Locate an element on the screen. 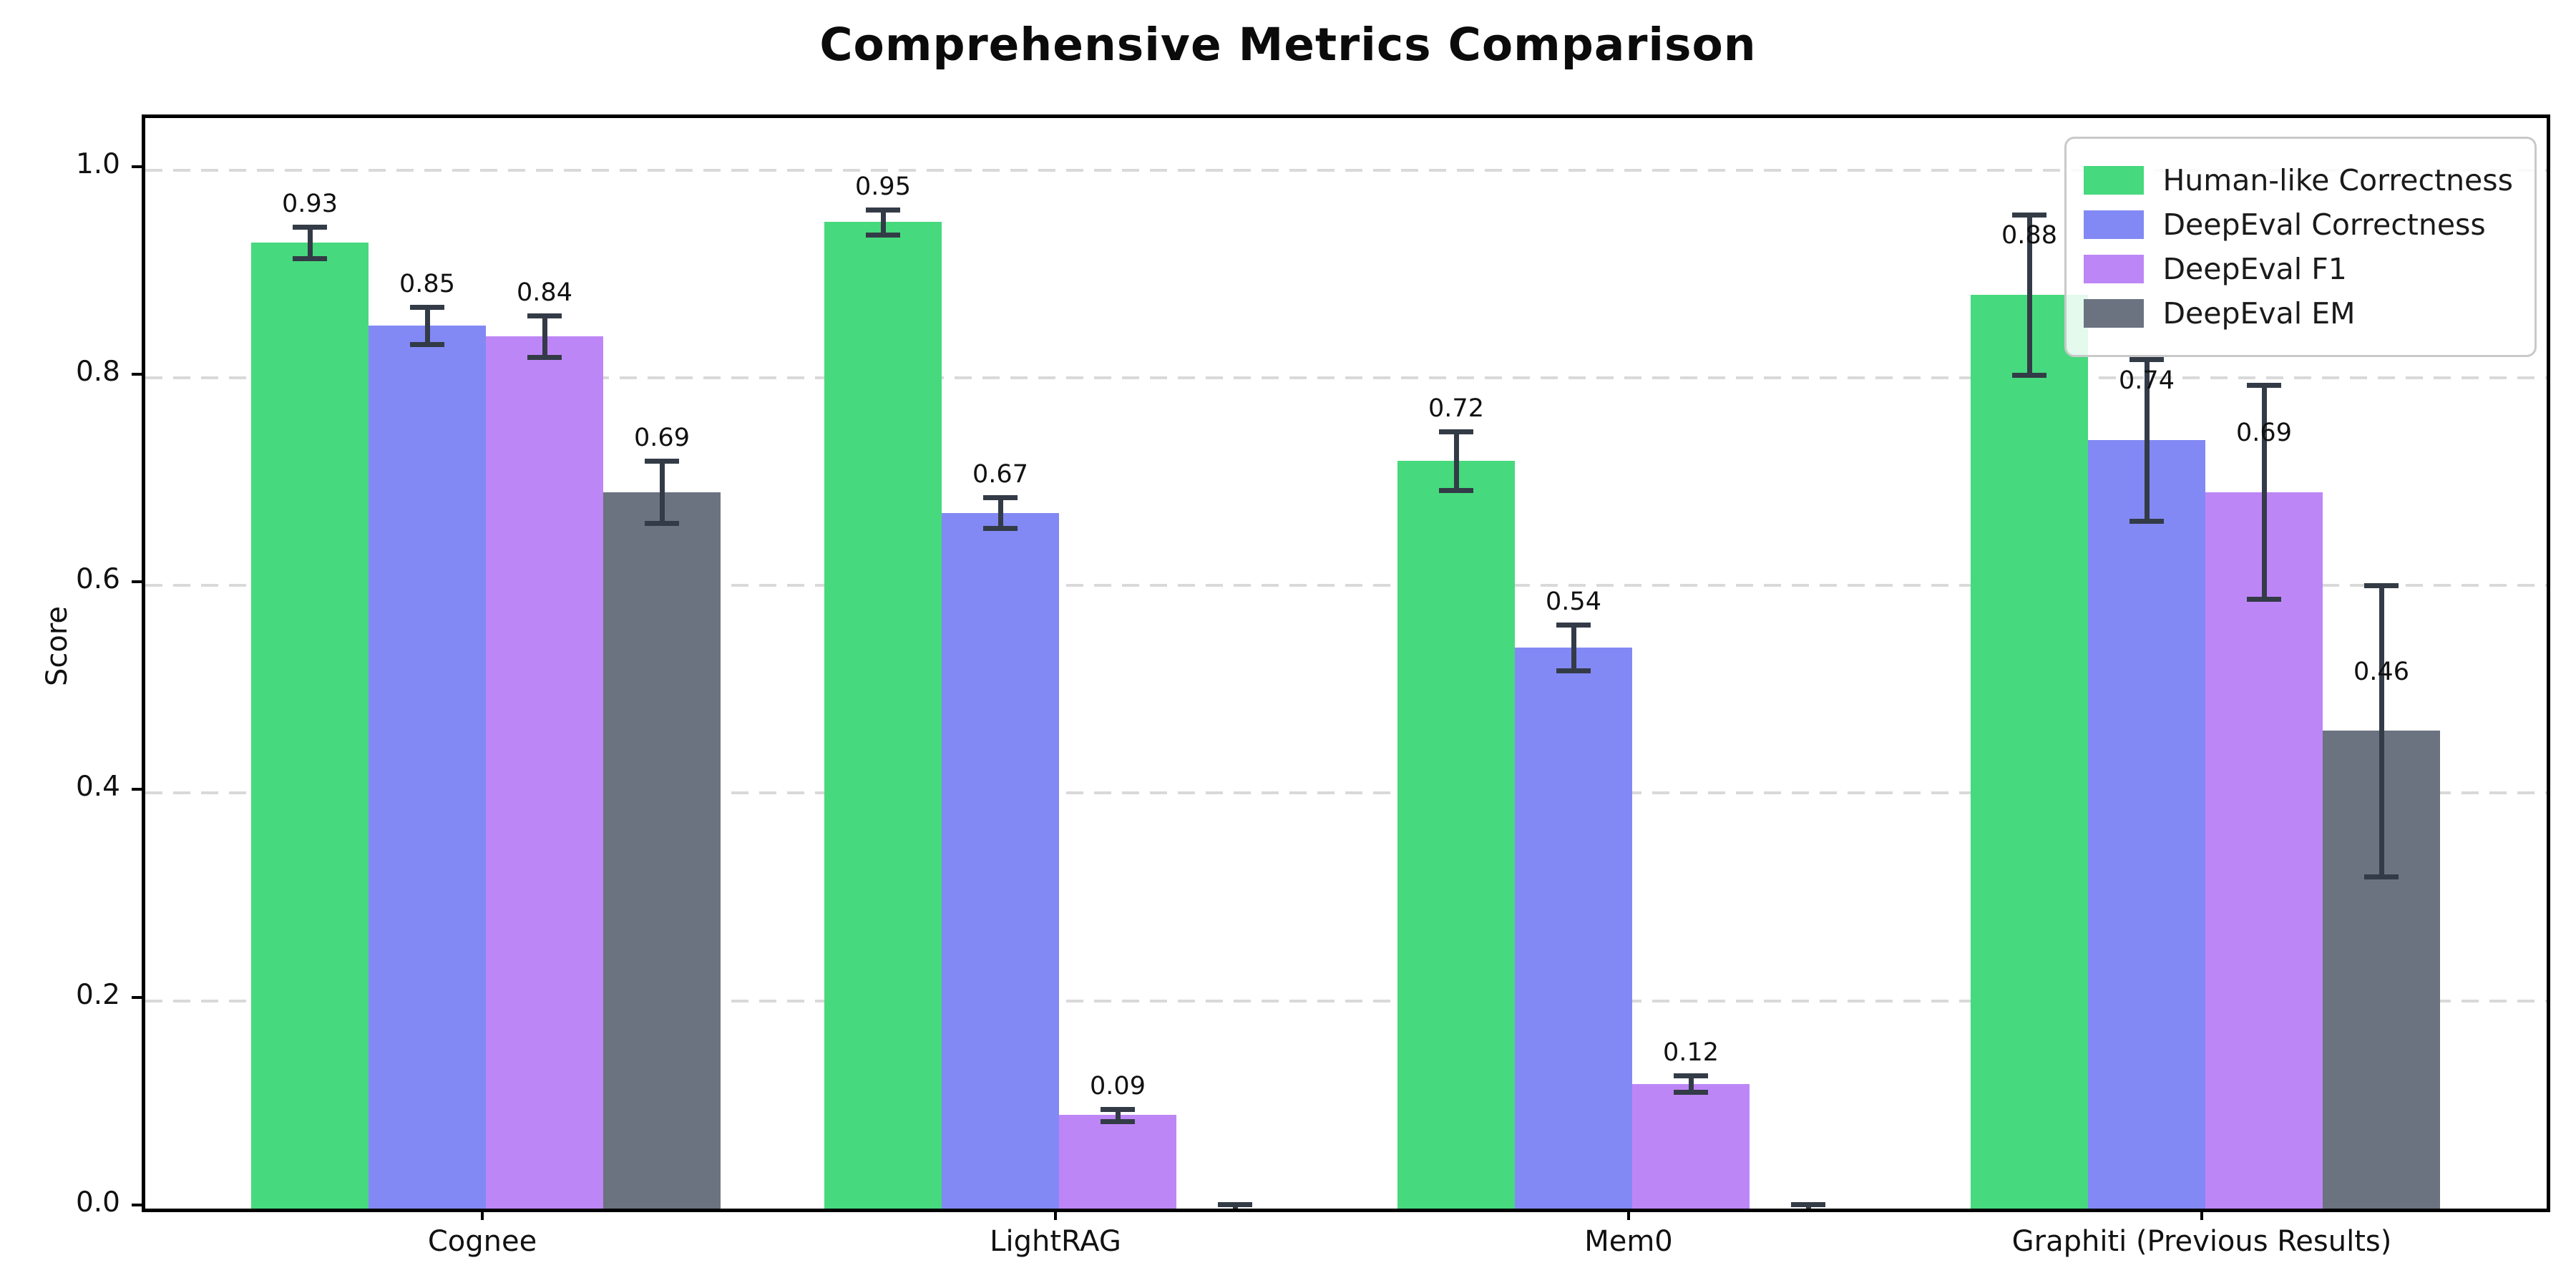 Image resolution: width=2576 pixels, height=1288 pixels. y-tick-label-0.8: 0.8 is located at coordinates (97, 372).